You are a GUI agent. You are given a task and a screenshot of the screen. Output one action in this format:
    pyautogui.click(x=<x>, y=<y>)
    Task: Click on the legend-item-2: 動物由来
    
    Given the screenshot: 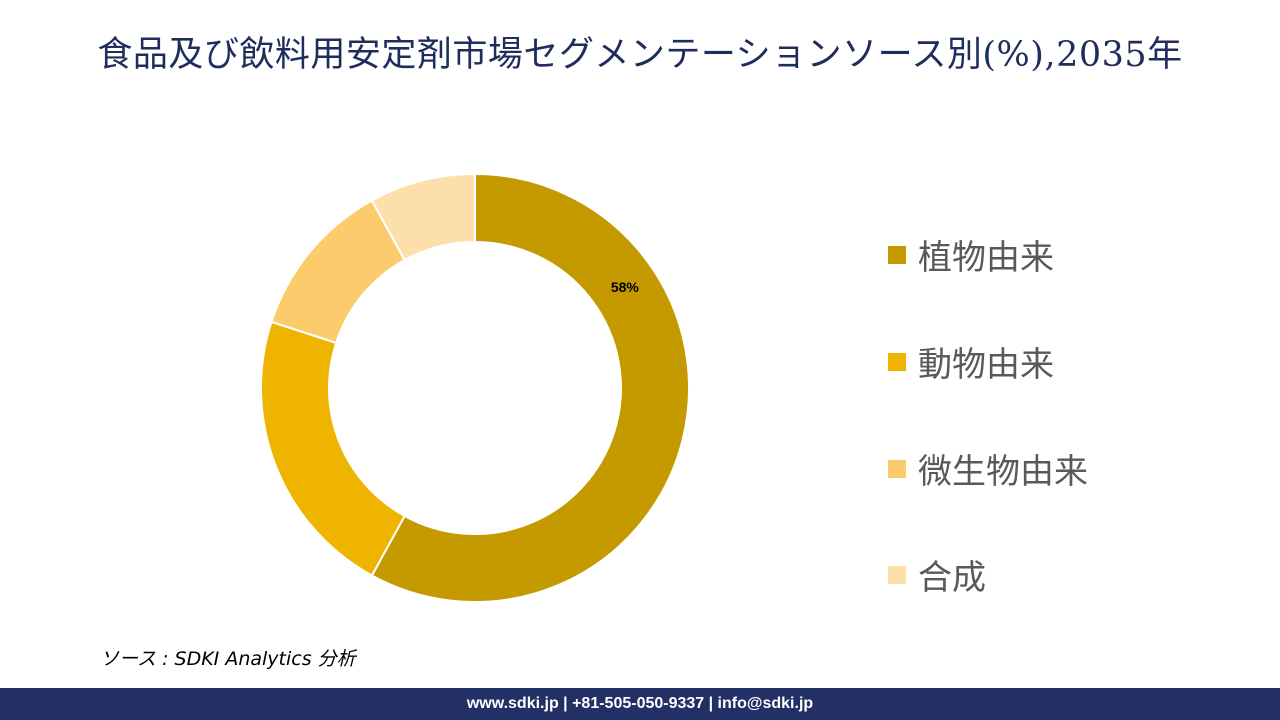 What is the action you would take?
    pyautogui.click(x=971, y=361)
    